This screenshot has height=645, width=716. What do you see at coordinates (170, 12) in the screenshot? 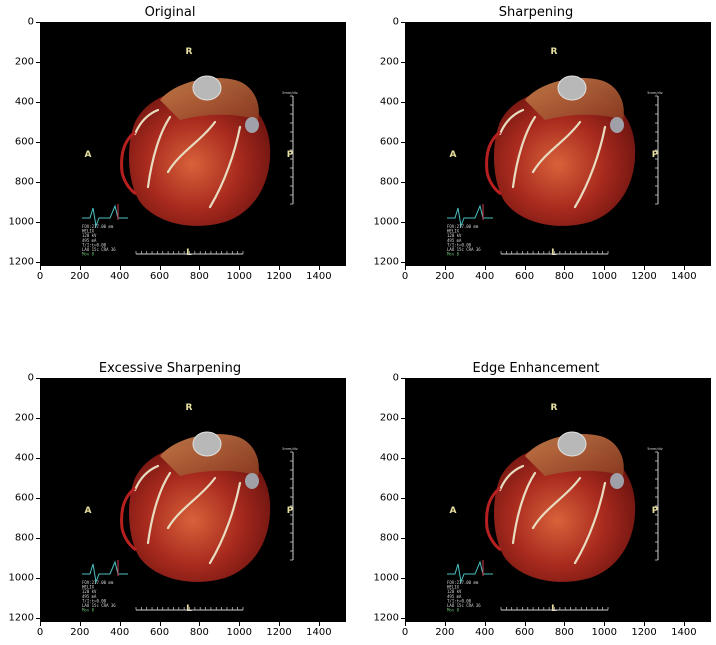
I see `panel-title: Original` at bounding box center [170, 12].